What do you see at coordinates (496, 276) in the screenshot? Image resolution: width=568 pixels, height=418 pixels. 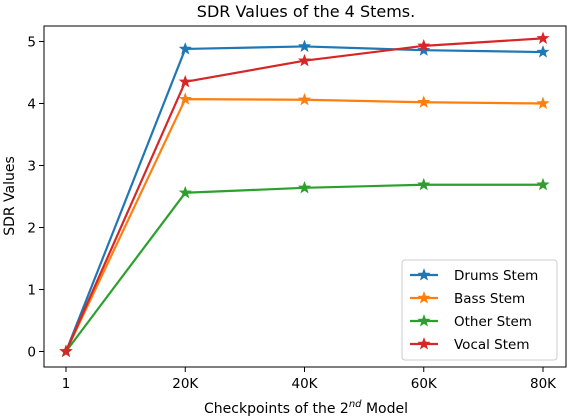 I see `legend-label: Drums Stem` at bounding box center [496, 276].